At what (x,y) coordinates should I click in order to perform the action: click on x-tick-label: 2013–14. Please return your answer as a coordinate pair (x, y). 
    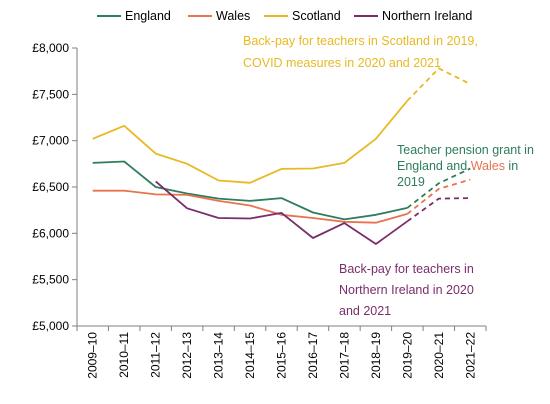
    Looking at the image, I should click on (219, 355).